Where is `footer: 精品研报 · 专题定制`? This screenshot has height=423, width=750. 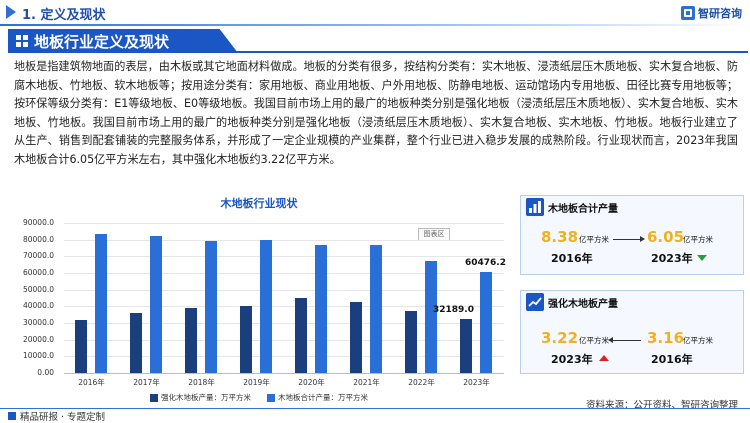 footer: 精品研报 · 专题定制 is located at coordinates (375, 415).